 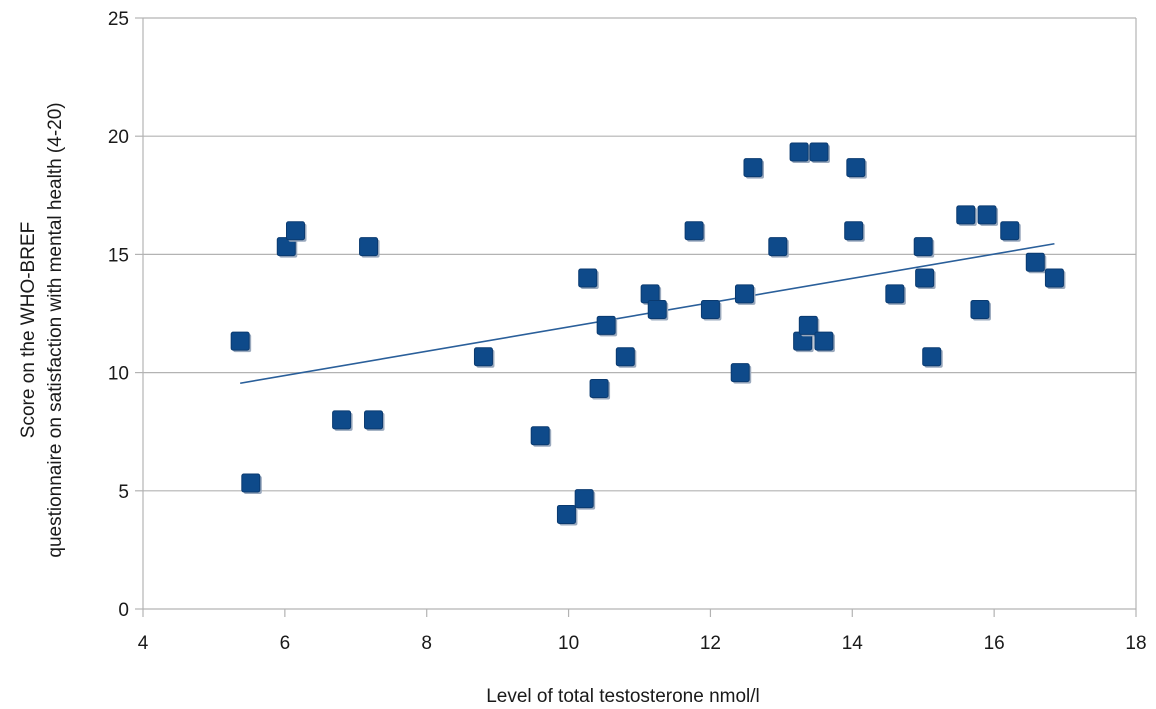 I want to click on y-tick-labels: 0 5 10 15 20 25, so click(x=118, y=315).